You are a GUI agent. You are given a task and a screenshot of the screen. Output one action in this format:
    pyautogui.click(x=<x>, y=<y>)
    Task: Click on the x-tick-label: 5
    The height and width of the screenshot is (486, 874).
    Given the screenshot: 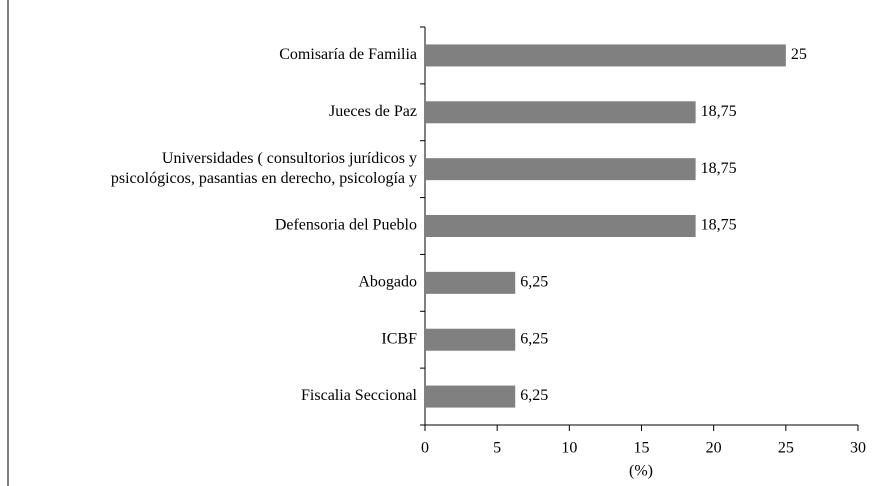 What is the action you would take?
    pyautogui.click(x=497, y=448)
    